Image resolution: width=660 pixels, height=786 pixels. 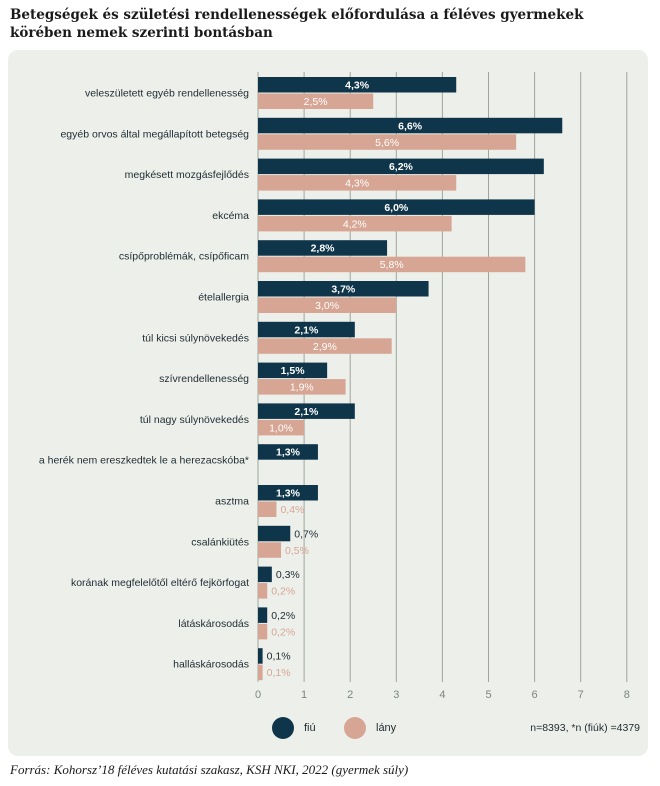 What do you see at coordinates (258, 695) in the screenshot?
I see `x-tick-label: 0` at bounding box center [258, 695].